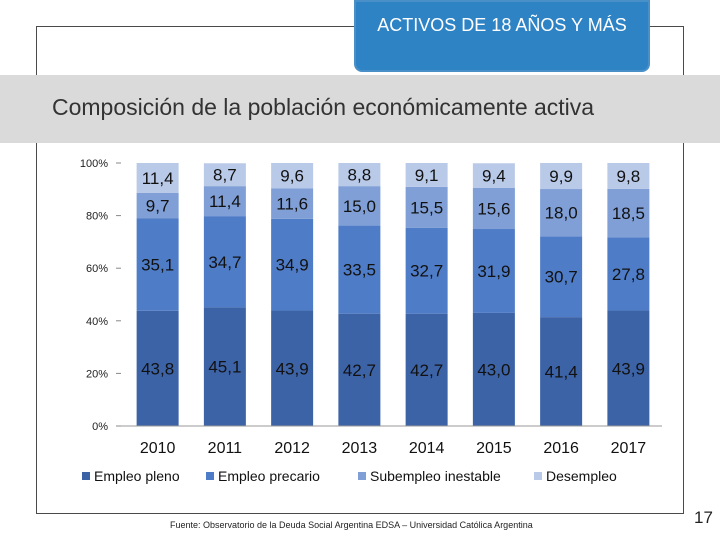 This screenshot has width=720, height=540. I want to click on x-tick-label: 2015, so click(494, 448).